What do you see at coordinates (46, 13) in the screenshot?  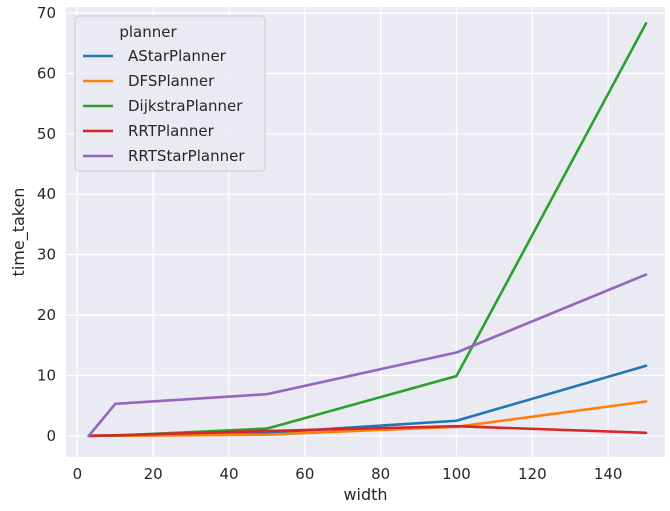 I see `y-tick-label: 70` at bounding box center [46, 13].